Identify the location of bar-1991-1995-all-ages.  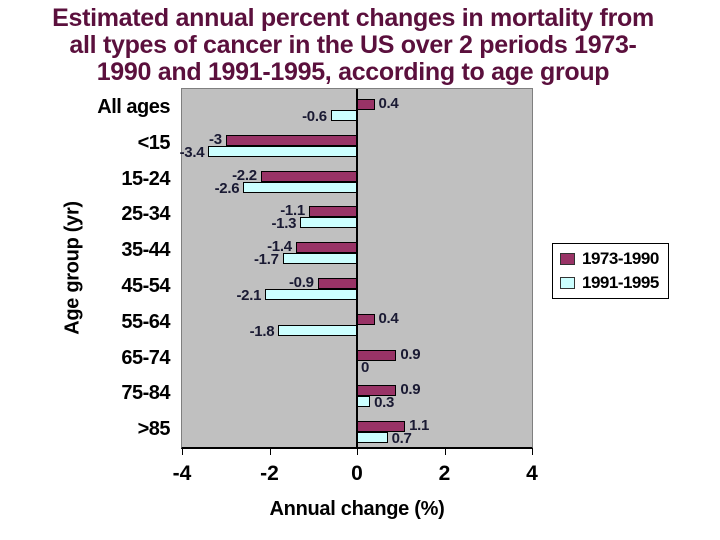
(343, 115).